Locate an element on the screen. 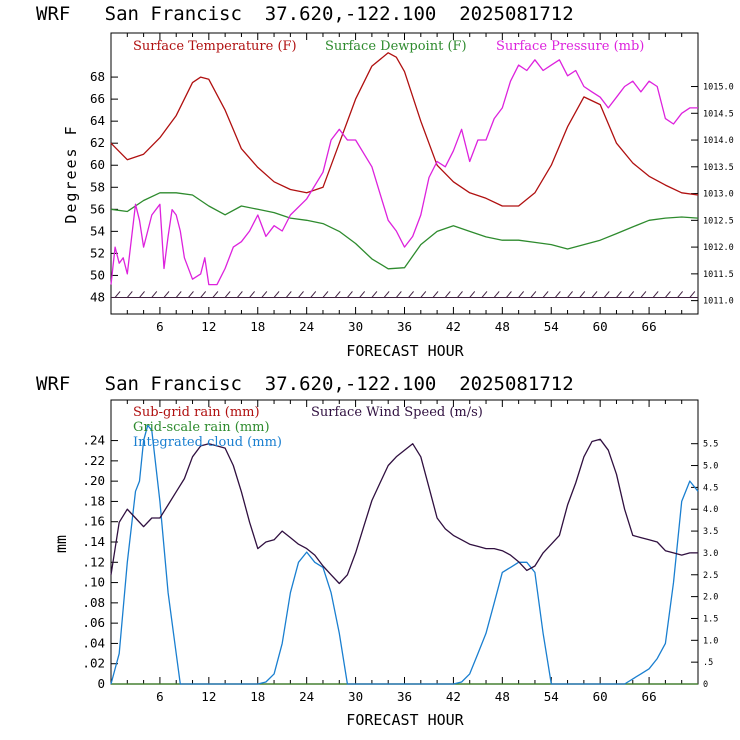 The image size is (740, 740). legend-integrated-cloud: Integrated cloud (mm) is located at coordinates (207, 442).